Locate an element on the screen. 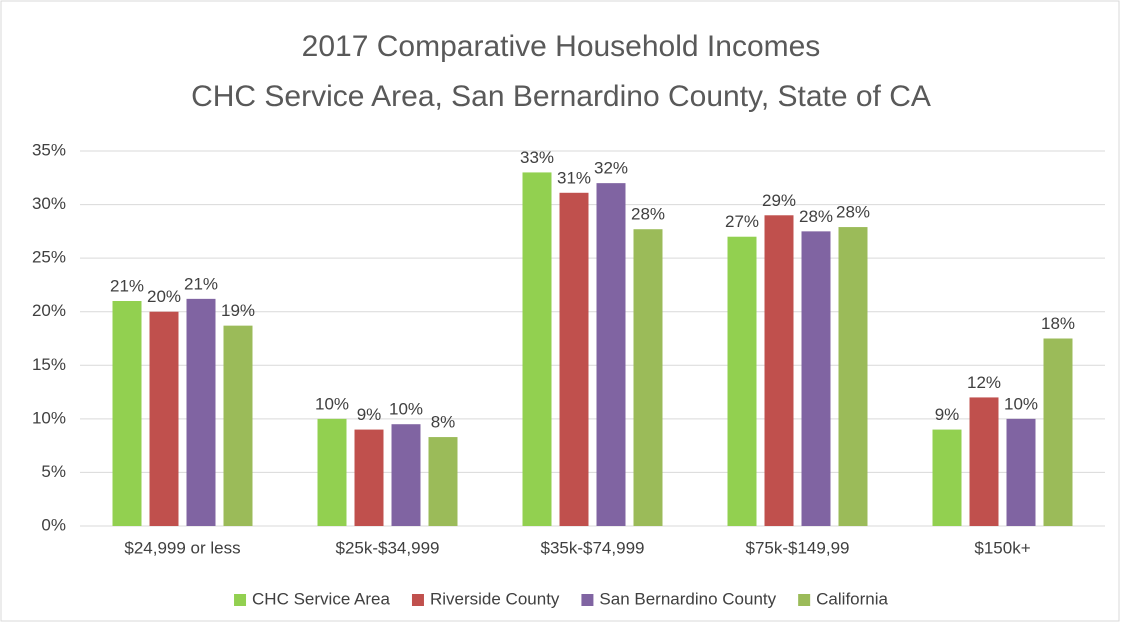 The height and width of the screenshot is (644, 1122). y-tick-label: 35% is located at coordinates (49, 149).